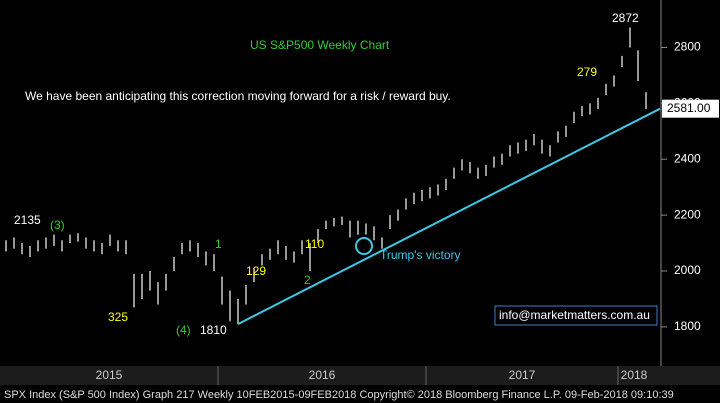 Image resolution: width=720 pixels, height=403 pixels. Describe the element at coordinates (687, 214) in the screenshot. I see `y-tick-label: 2200` at that location.